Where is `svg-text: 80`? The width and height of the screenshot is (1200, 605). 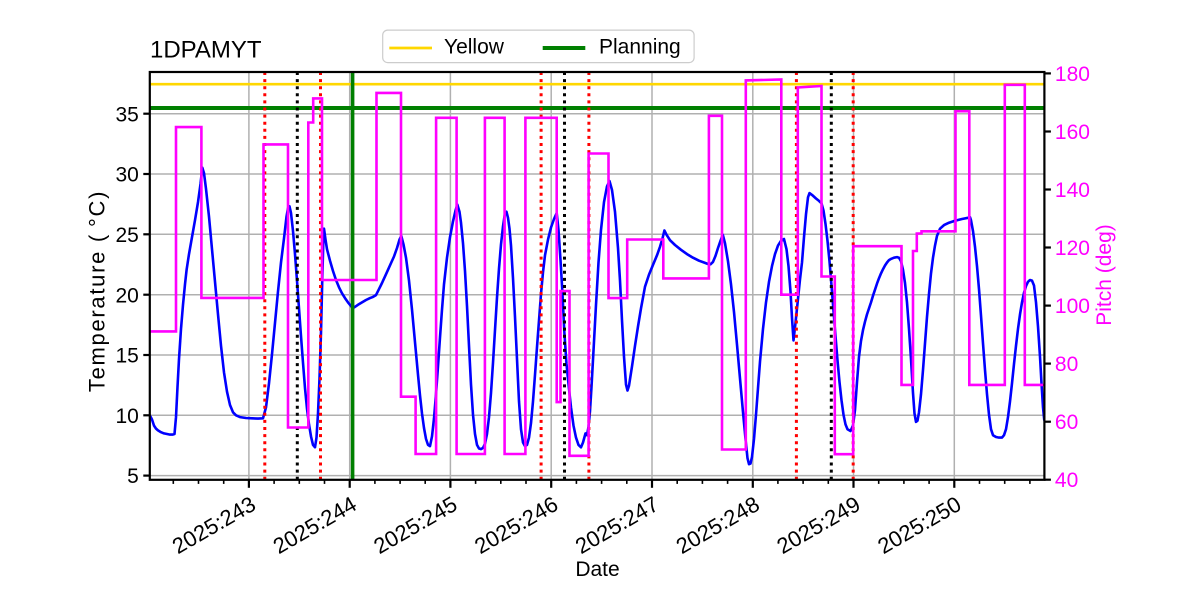 svg-text: 80 is located at coordinates (1066, 364).